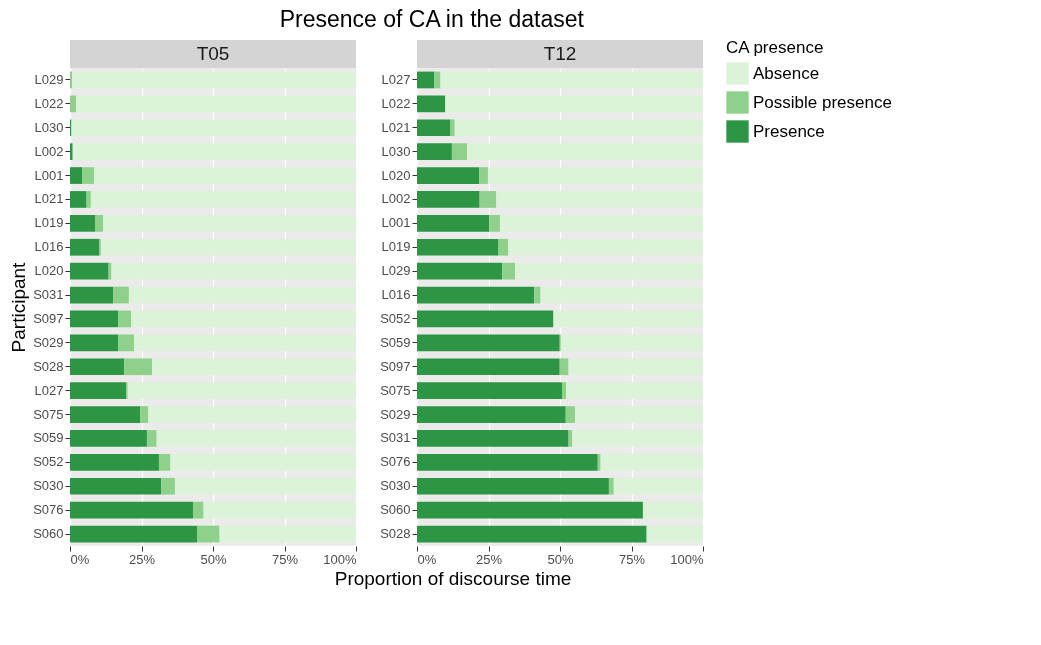  I want to click on legend-label: Absence, so click(786, 73).